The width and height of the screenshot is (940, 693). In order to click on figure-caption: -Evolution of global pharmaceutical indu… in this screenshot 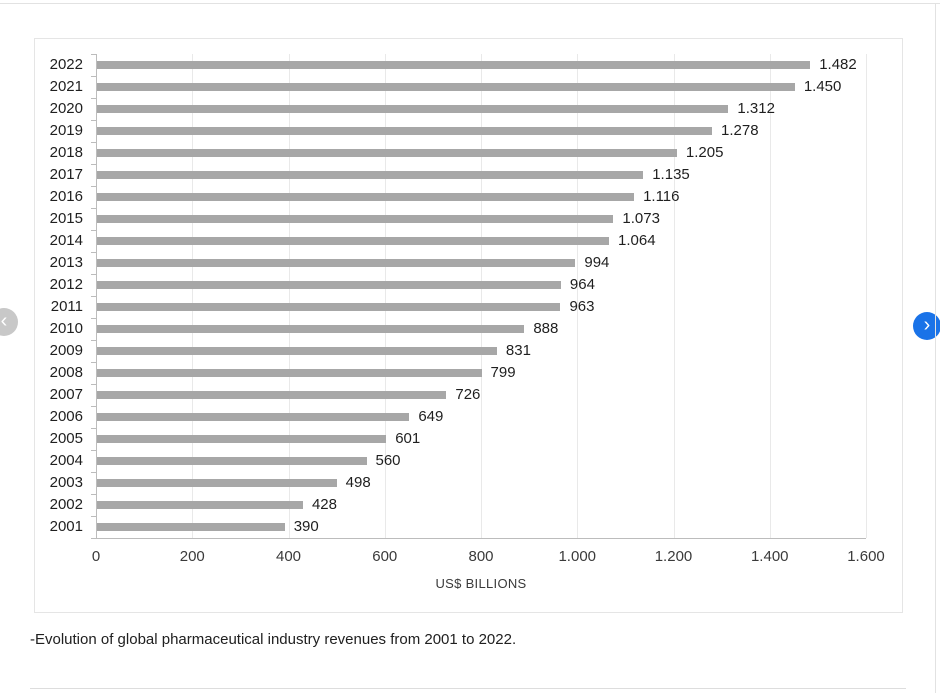, I will do `click(273, 639)`.